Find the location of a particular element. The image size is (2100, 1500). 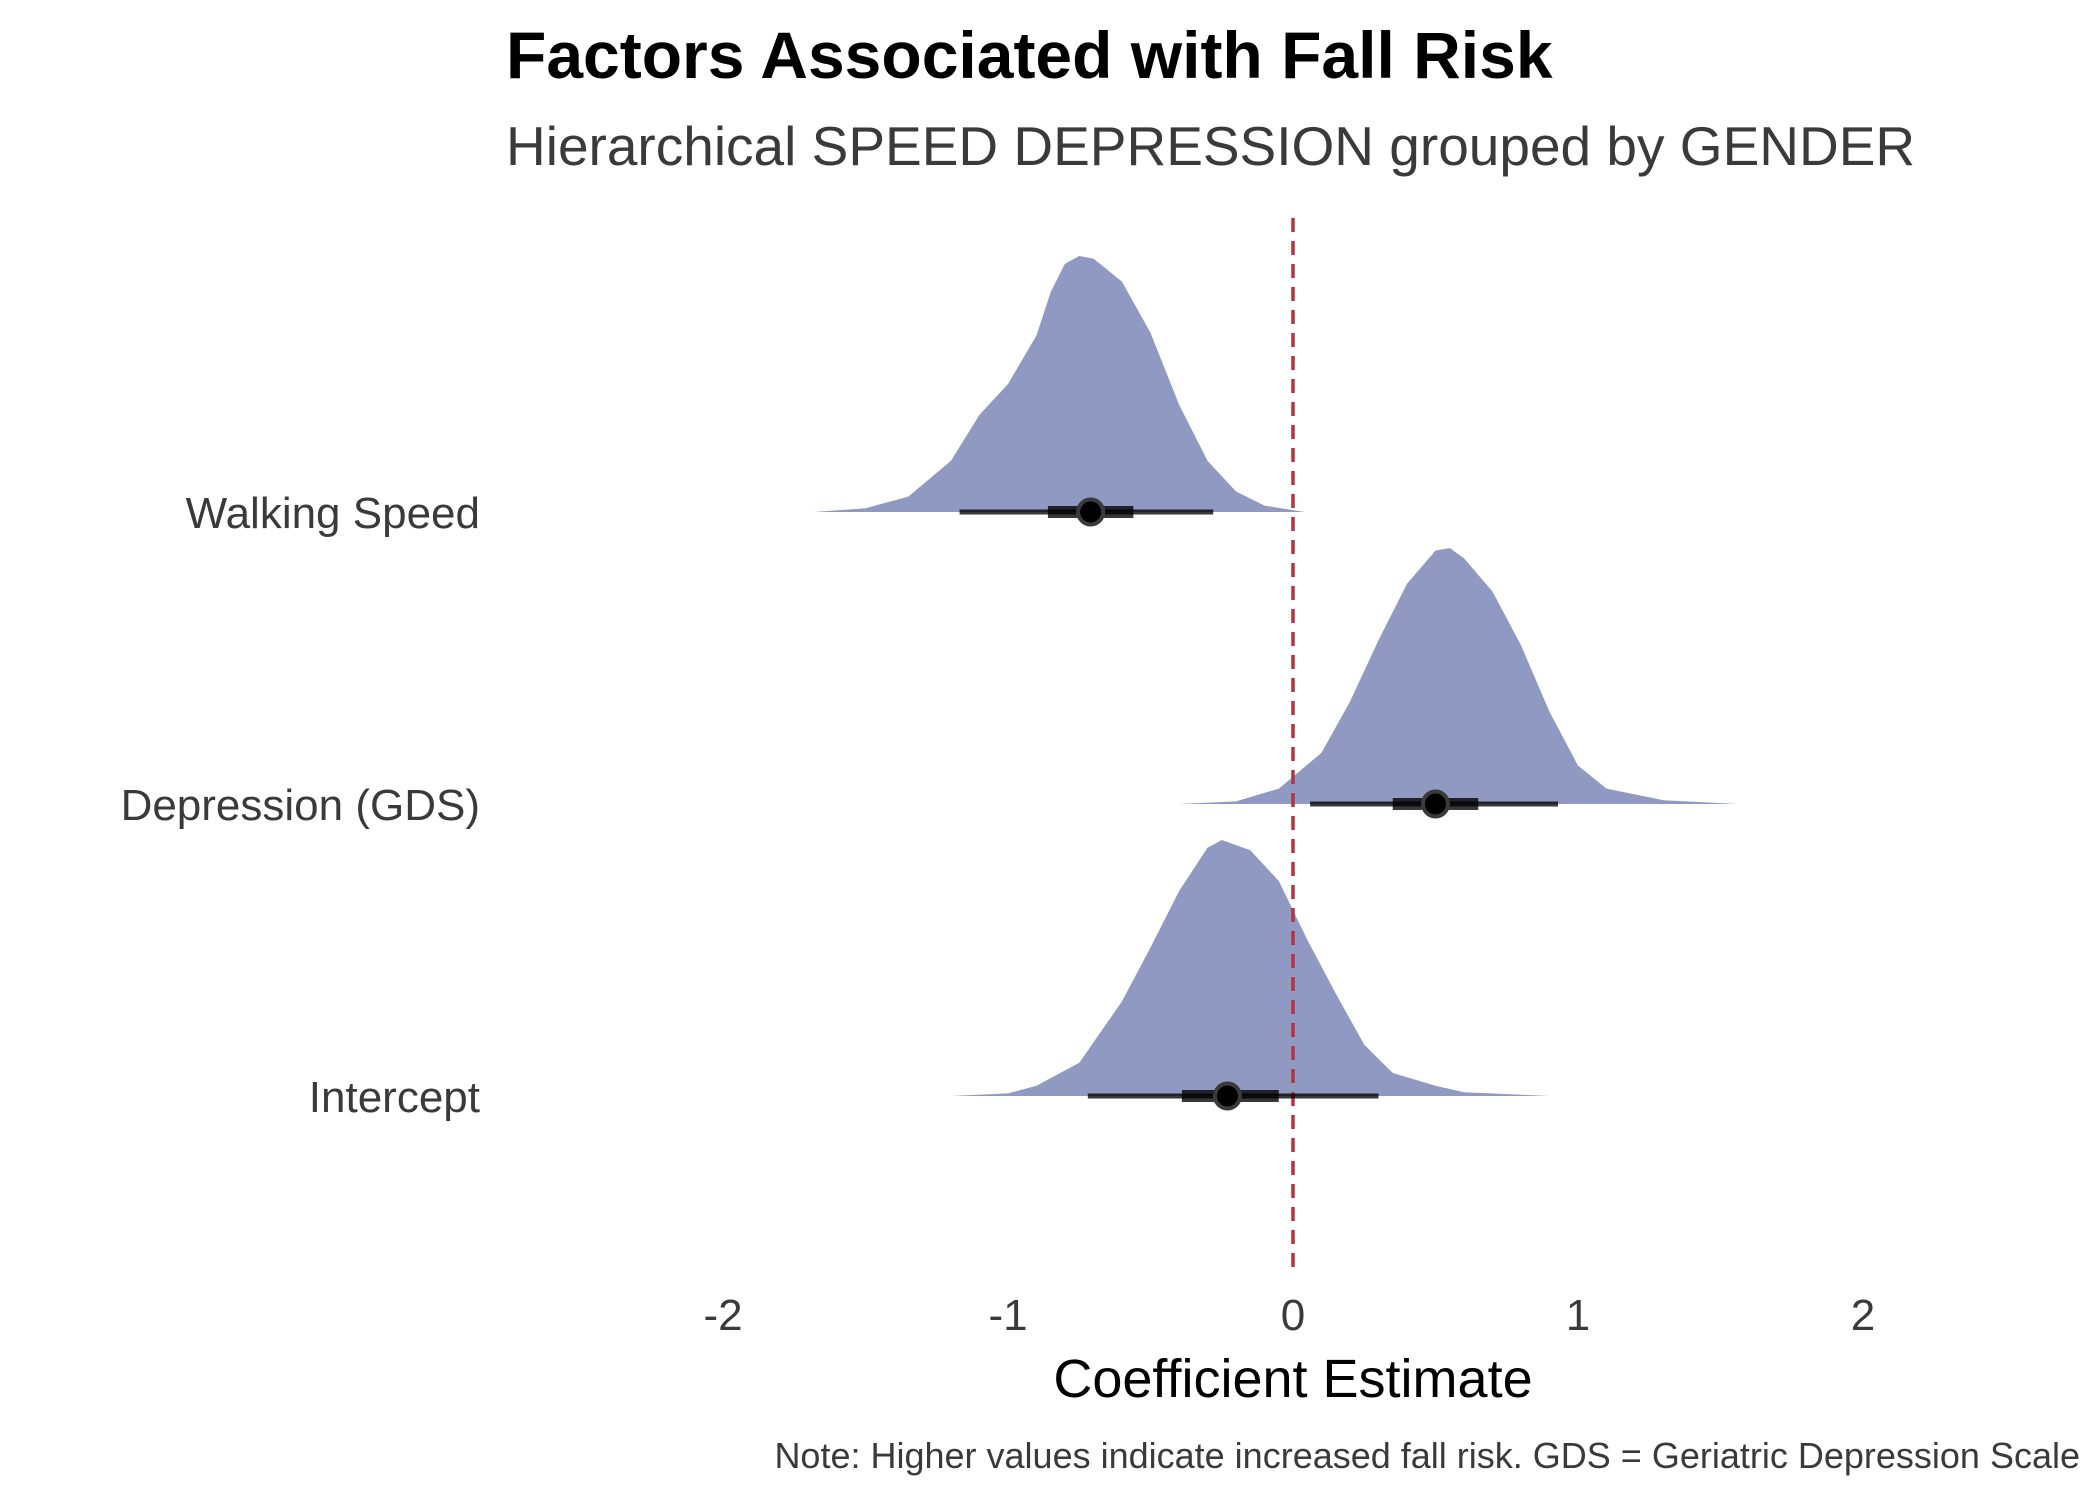

point-estimate-walking-speed is located at coordinates (1091, 512).